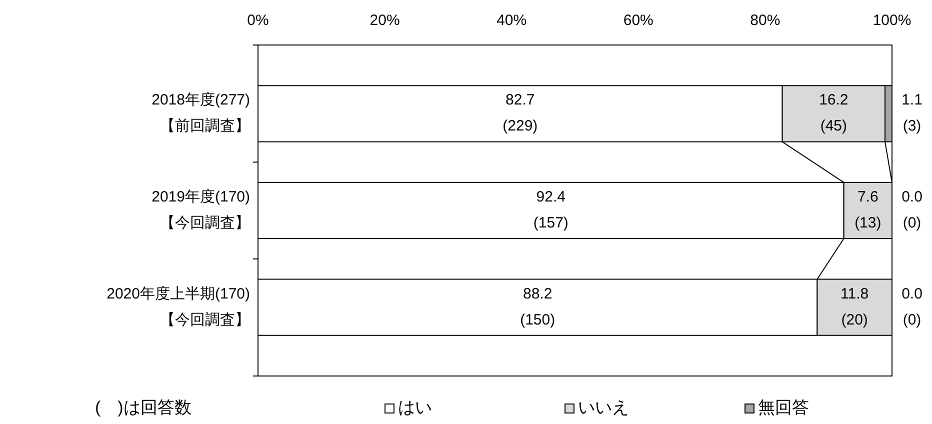 The width and height of the screenshot is (932, 424). I want to click on legend-label: はい, so click(415, 407).